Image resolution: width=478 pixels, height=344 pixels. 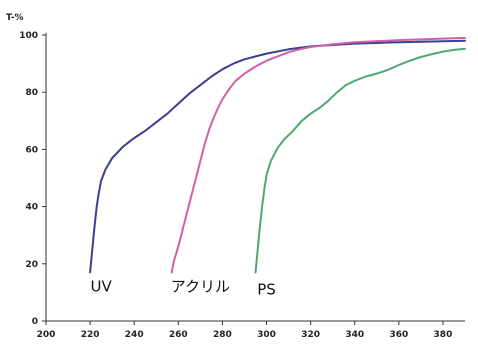 What do you see at coordinates (134, 335) in the screenshot?
I see `x-tick-label: 240` at bounding box center [134, 335].